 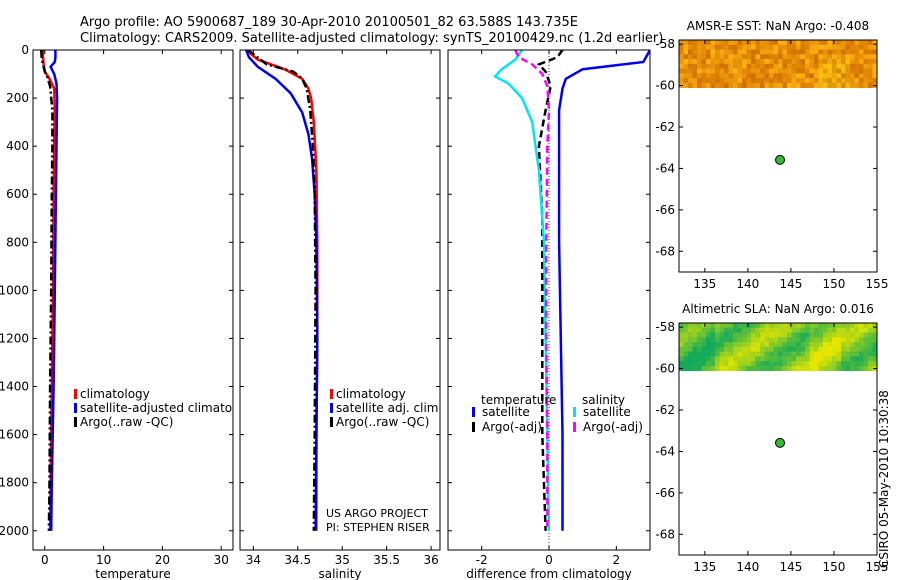 I want to click on x-tick-label: 30, so click(x=221, y=560).